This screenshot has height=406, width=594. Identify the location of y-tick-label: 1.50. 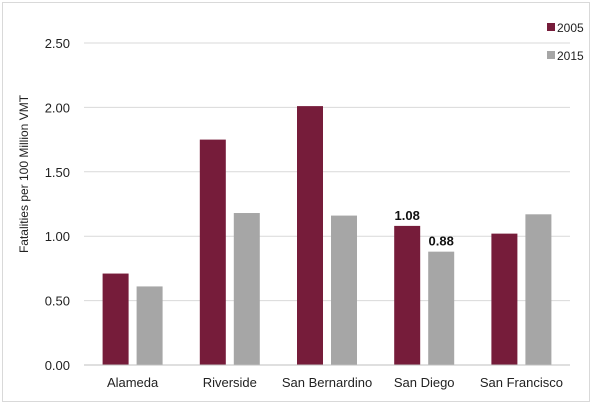
(57, 172).